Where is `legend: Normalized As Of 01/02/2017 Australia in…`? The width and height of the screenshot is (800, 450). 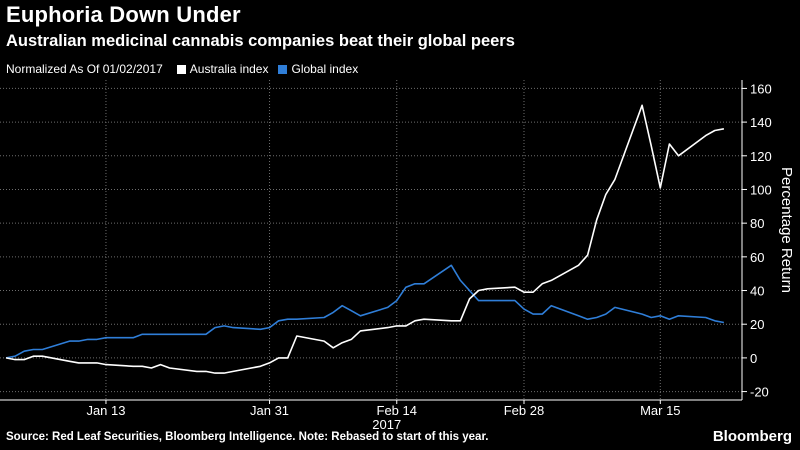 legend: Normalized As Of 01/02/2017 Australia in… is located at coordinates (187, 69).